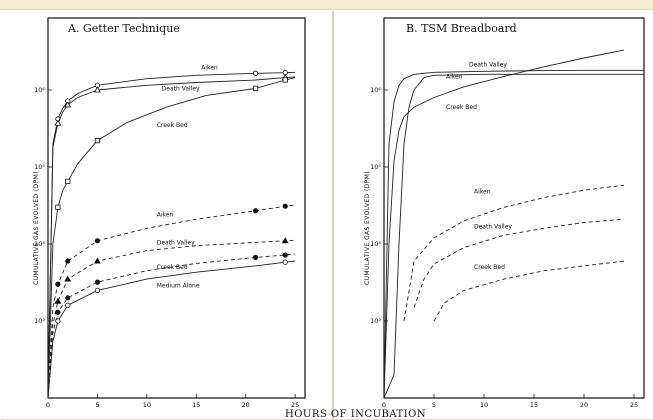 The image size is (653, 420). What do you see at coordinates (178, 285) in the screenshot?
I see `series-label: Medium Alone` at bounding box center [178, 285].